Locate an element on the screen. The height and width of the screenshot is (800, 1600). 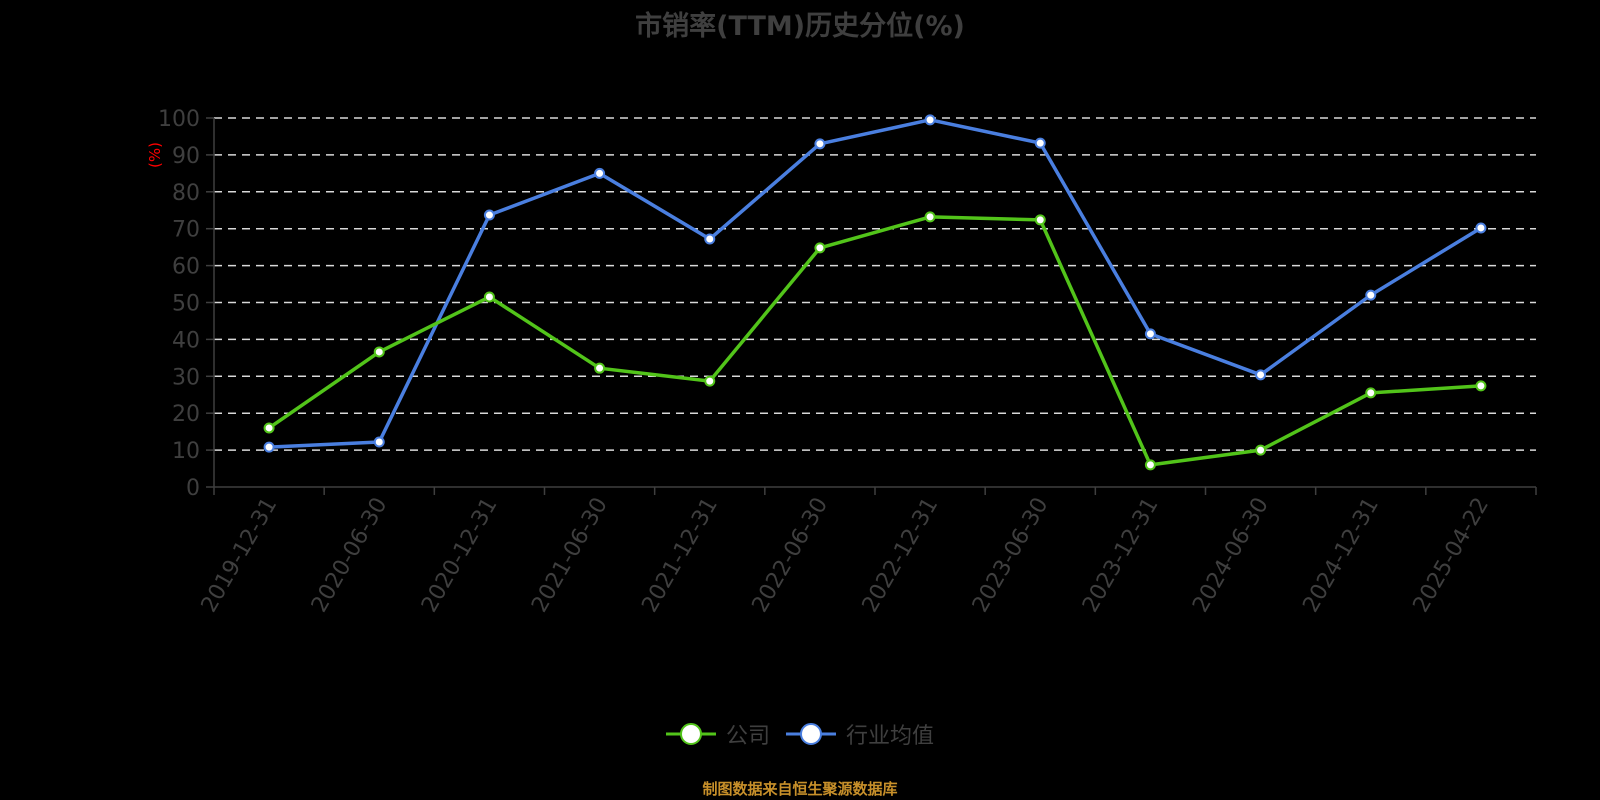
y-tick-label: 40 is located at coordinates (186, 340).